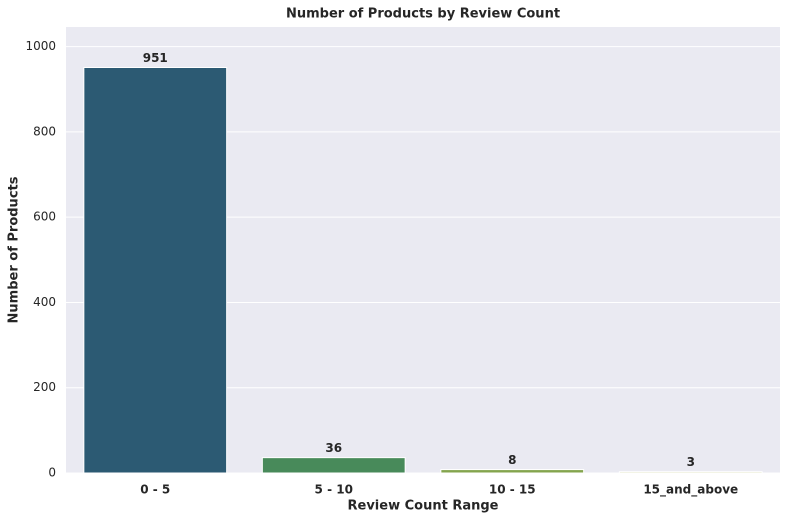 Image resolution: width=787 pixels, height=521 pixels. I want to click on x-axis-label: Review Count Range, so click(423, 506).